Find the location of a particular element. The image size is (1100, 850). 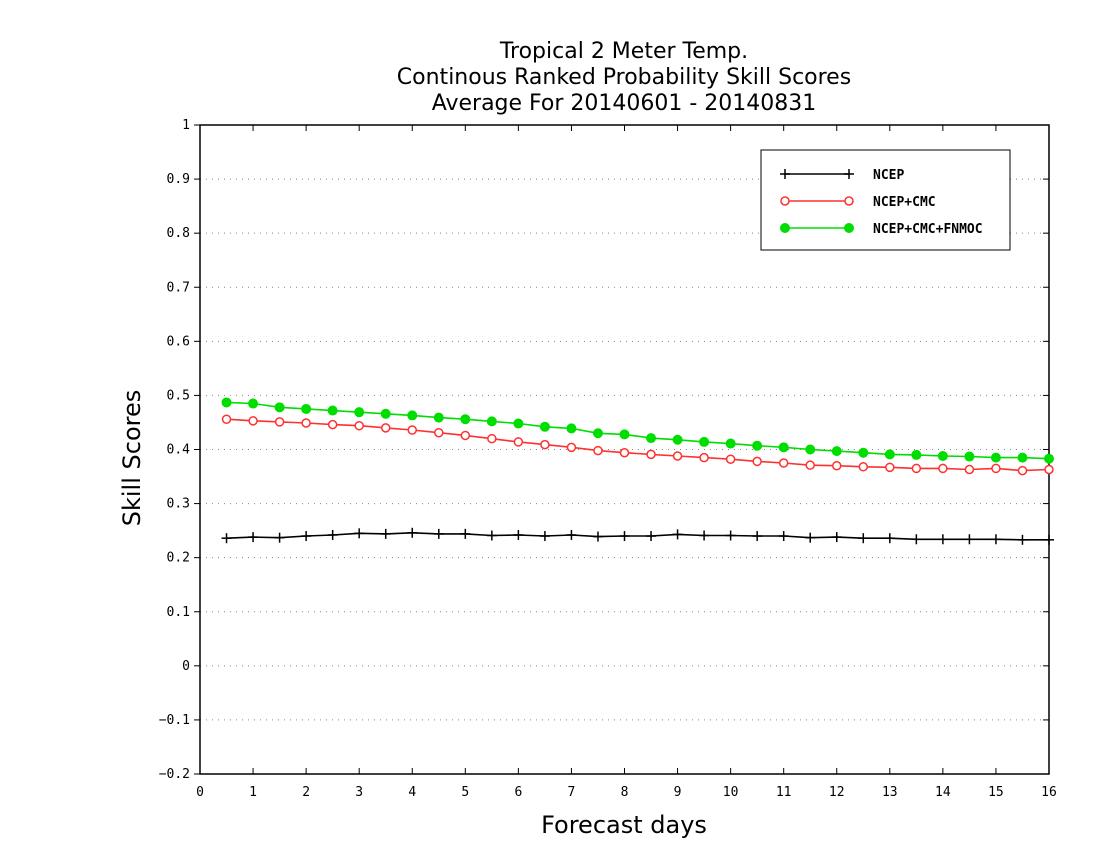

y-tick-label: 0.3 is located at coordinates (178, 504).